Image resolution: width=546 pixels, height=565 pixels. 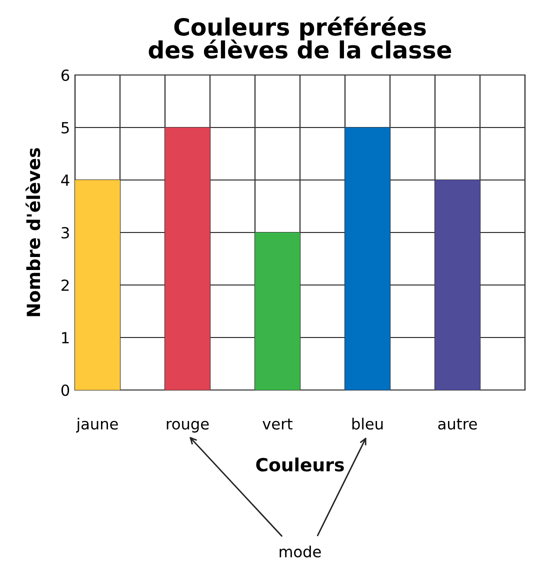 I want to click on y-axis-title: Nombre d'élèves, so click(x=33, y=232).